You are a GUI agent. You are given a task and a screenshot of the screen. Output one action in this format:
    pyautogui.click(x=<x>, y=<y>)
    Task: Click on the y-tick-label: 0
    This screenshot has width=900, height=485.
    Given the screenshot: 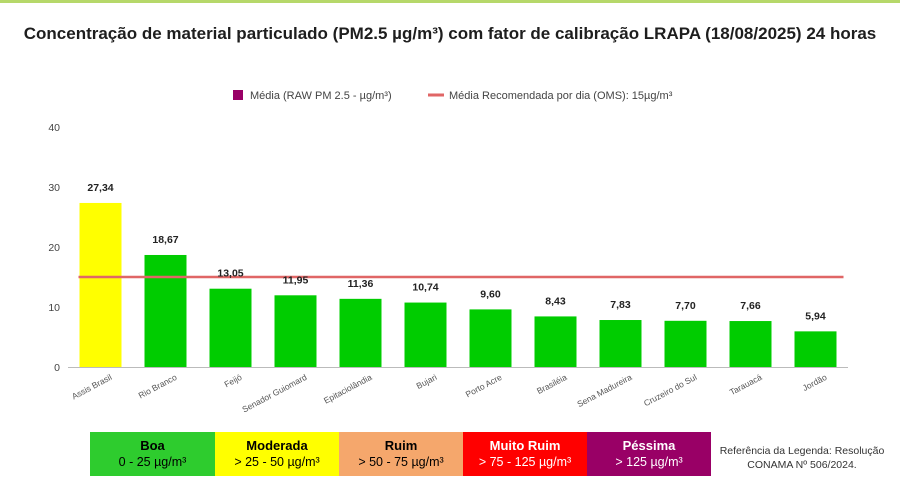 What is the action you would take?
    pyautogui.click(x=57, y=368)
    